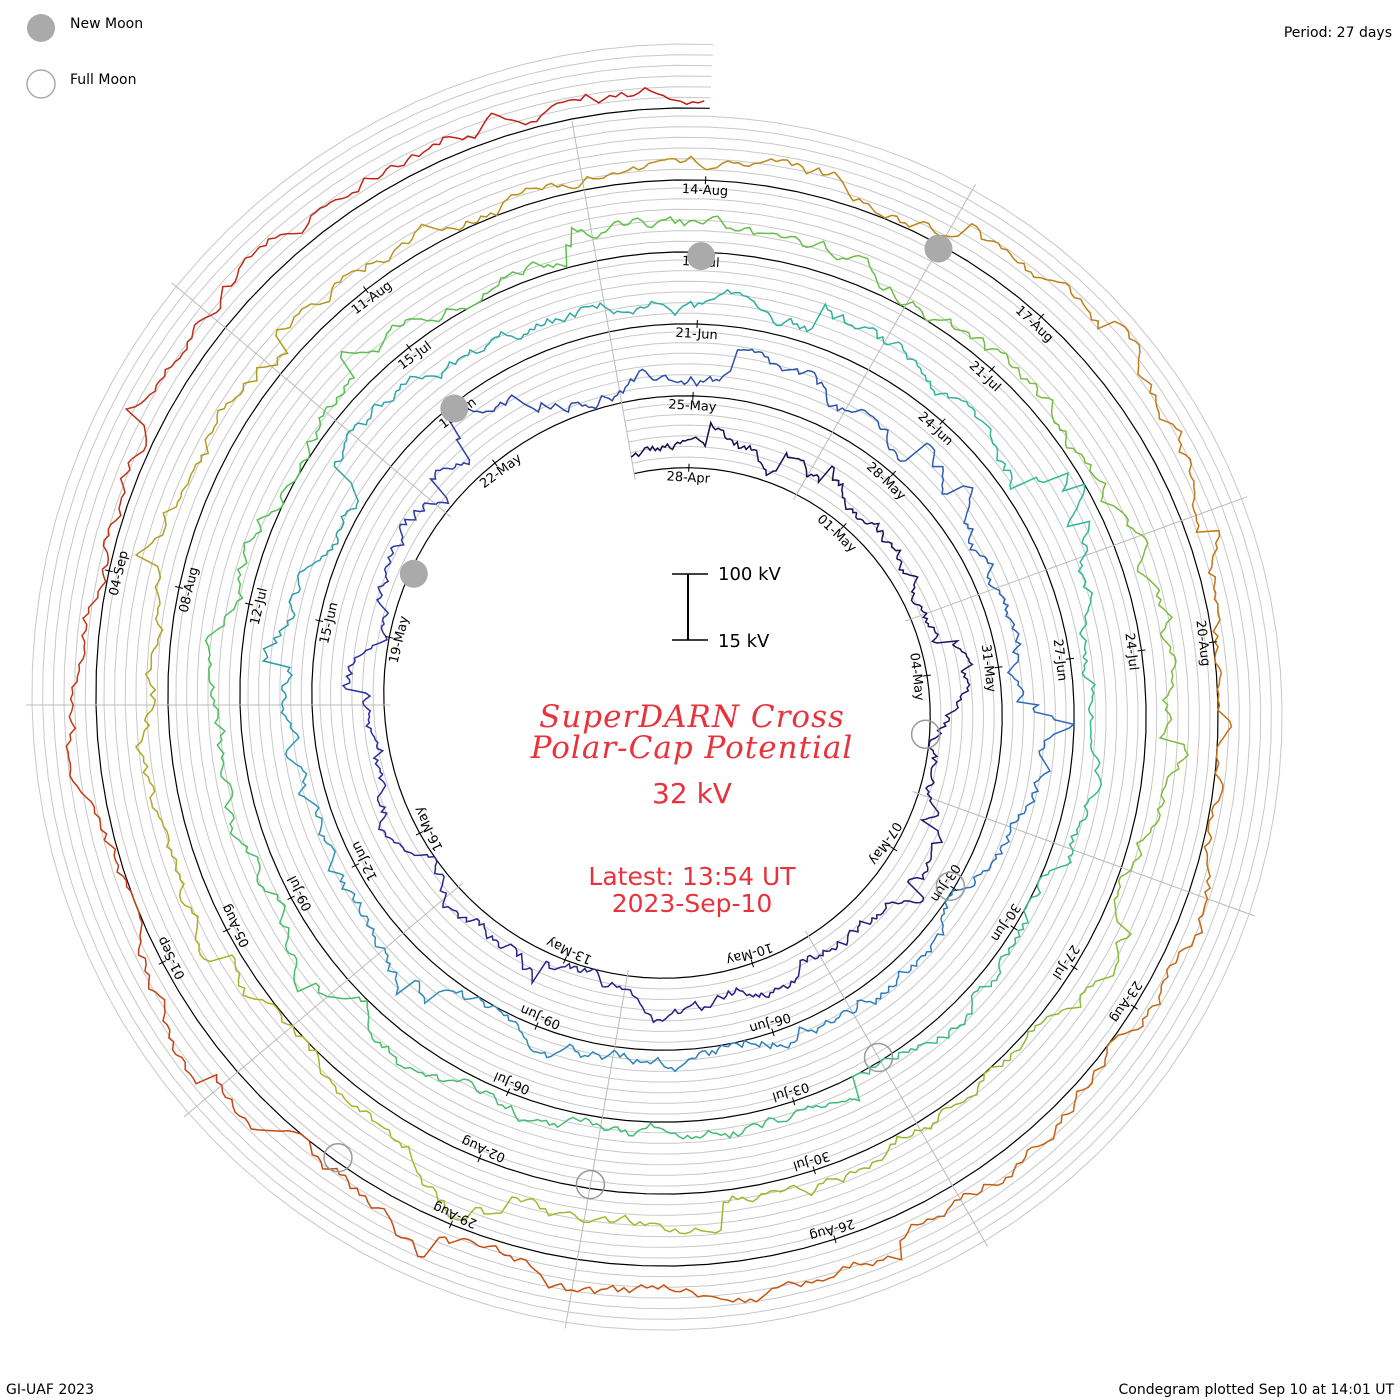 The width and height of the screenshot is (1400, 1400). What do you see at coordinates (1202, 643) in the screenshot?
I see `date-label: 20-Aug` at bounding box center [1202, 643].